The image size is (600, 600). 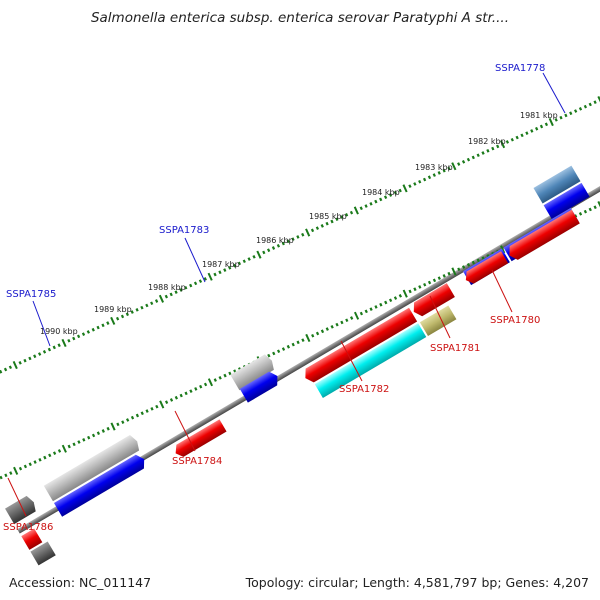 I want to click on gene-feature-sspa1785-outer, so click(x=92, y=467).